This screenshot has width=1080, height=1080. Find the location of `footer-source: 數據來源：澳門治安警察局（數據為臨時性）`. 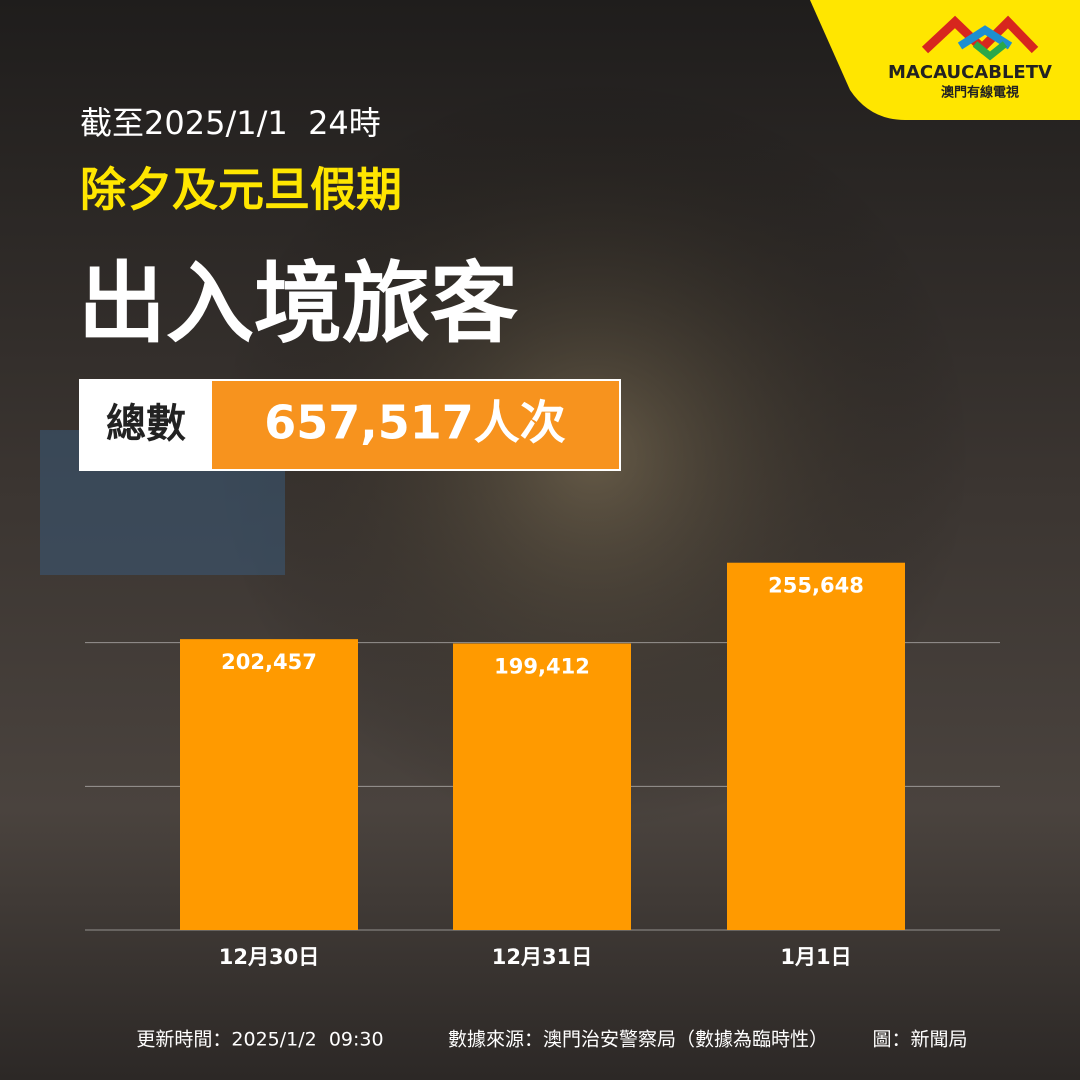

footer-source: 數據來源：澳門治安警察局（數據為臨時性） is located at coordinates (638, 1040).